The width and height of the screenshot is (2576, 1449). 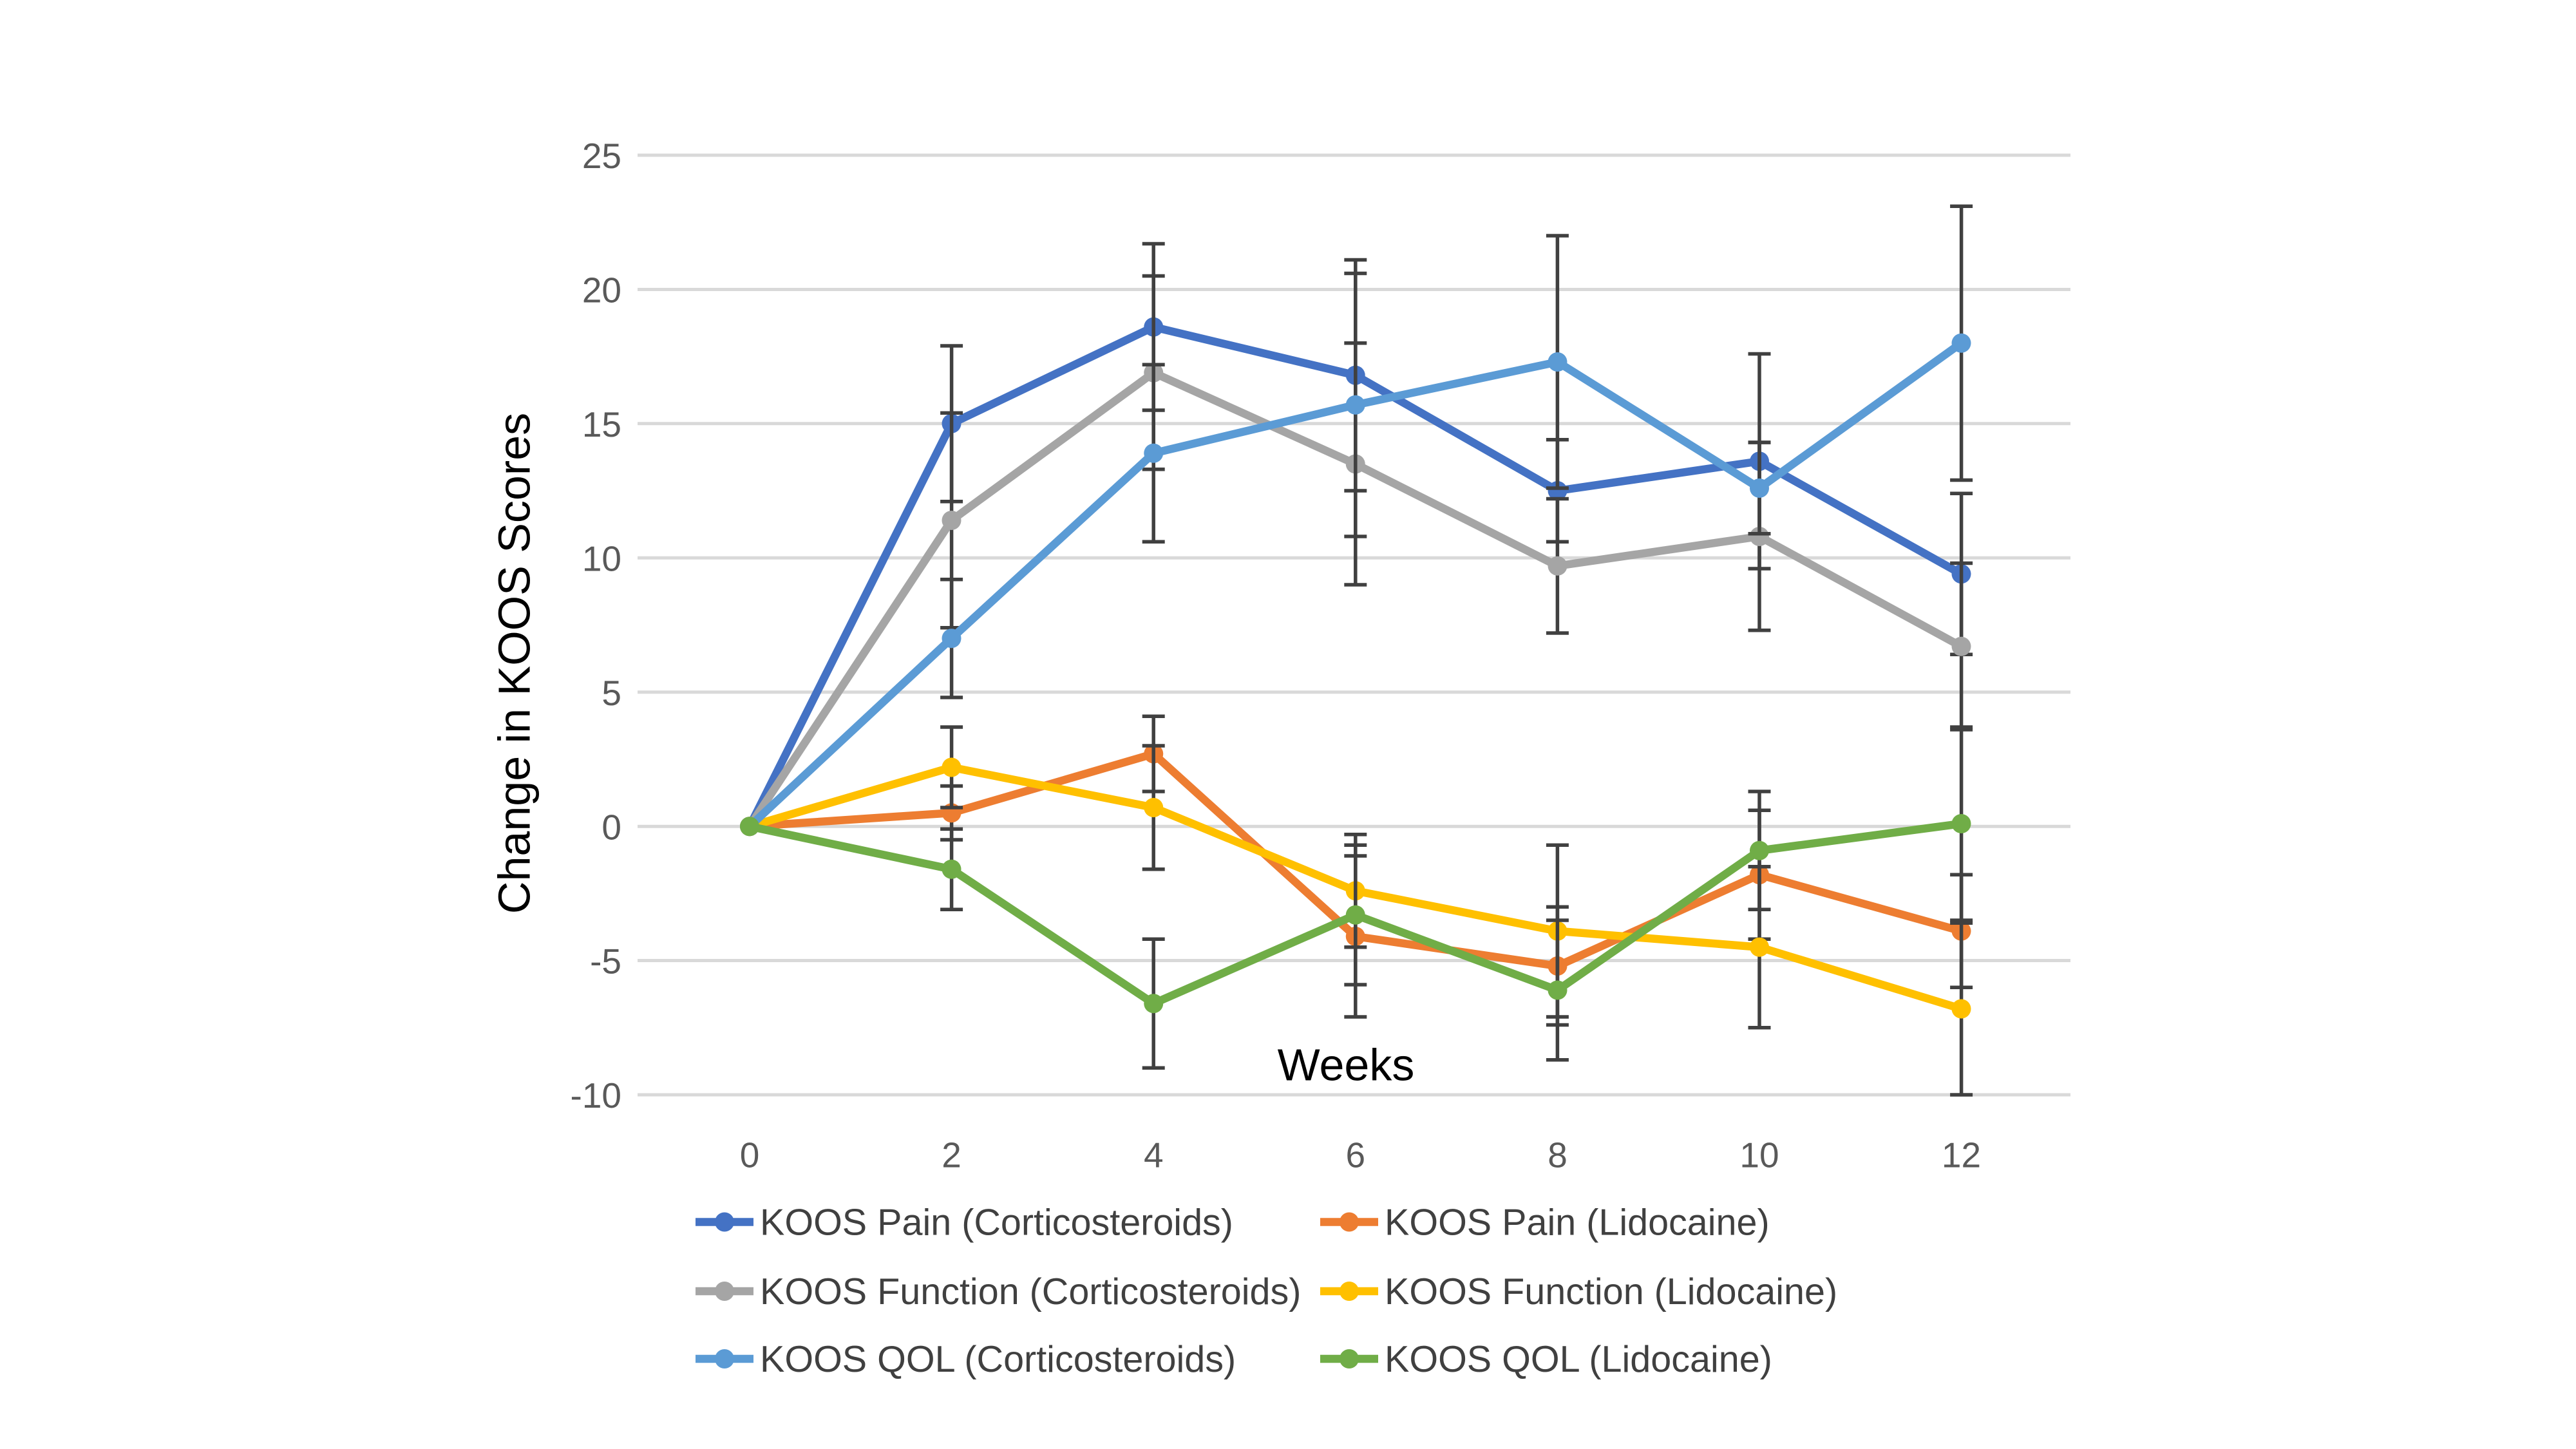 I want to click on y-tick-label: 10, so click(x=602, y=558).